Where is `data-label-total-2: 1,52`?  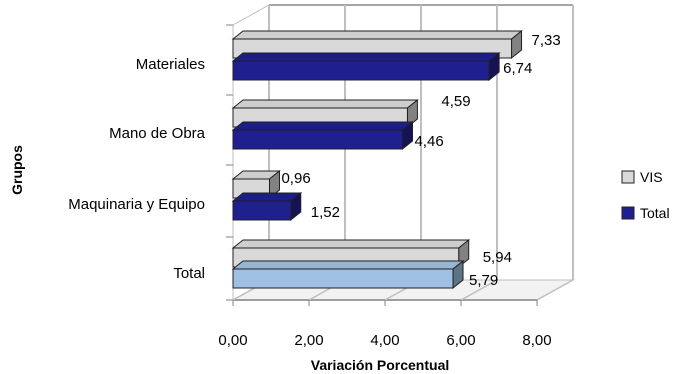 data-label-total-2: 1,52 is located at coordinates (325, 212).